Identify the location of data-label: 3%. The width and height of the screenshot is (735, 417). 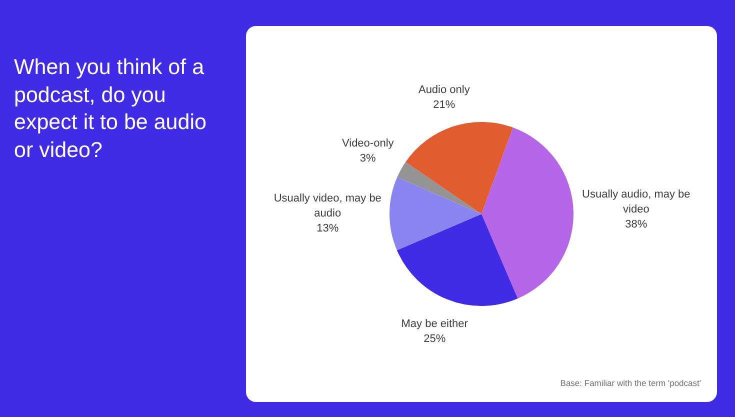
(368, 158).